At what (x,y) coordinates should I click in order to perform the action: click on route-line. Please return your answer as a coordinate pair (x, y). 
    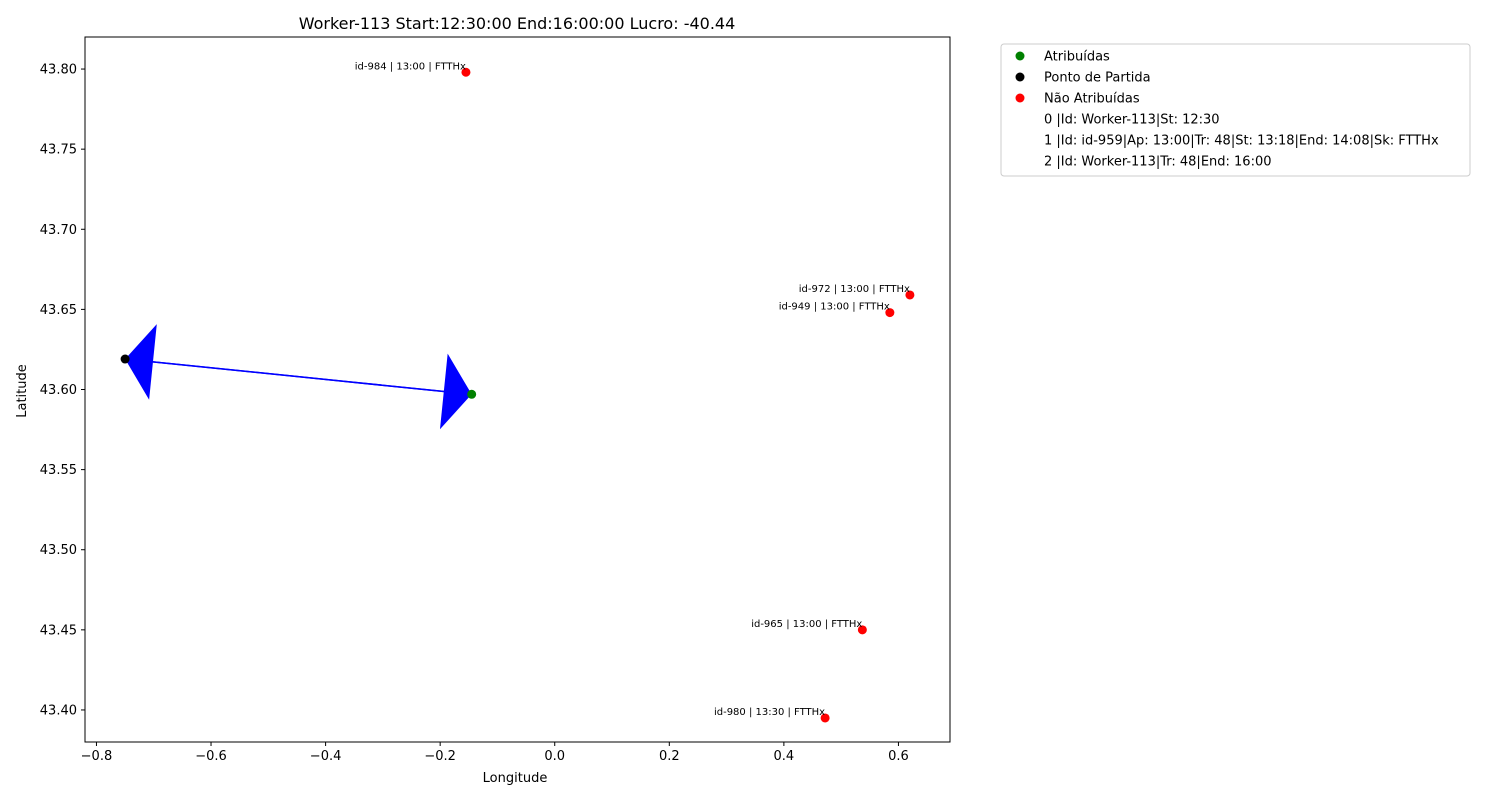
    Looking at the image, I should click on (312, 378).